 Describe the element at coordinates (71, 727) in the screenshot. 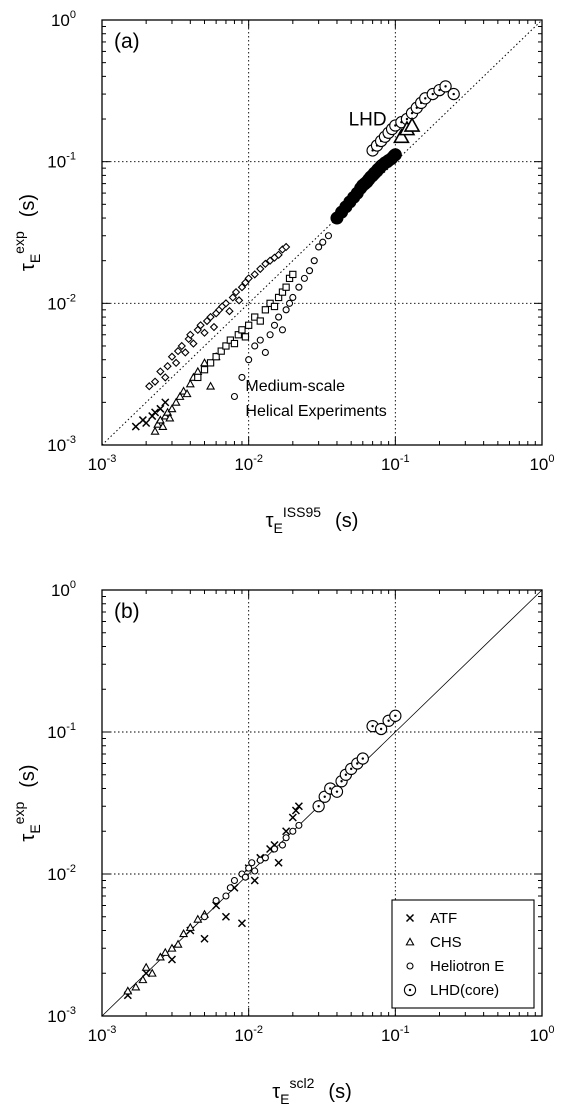

I see `y-tick-label-exponent: -1` at that location.